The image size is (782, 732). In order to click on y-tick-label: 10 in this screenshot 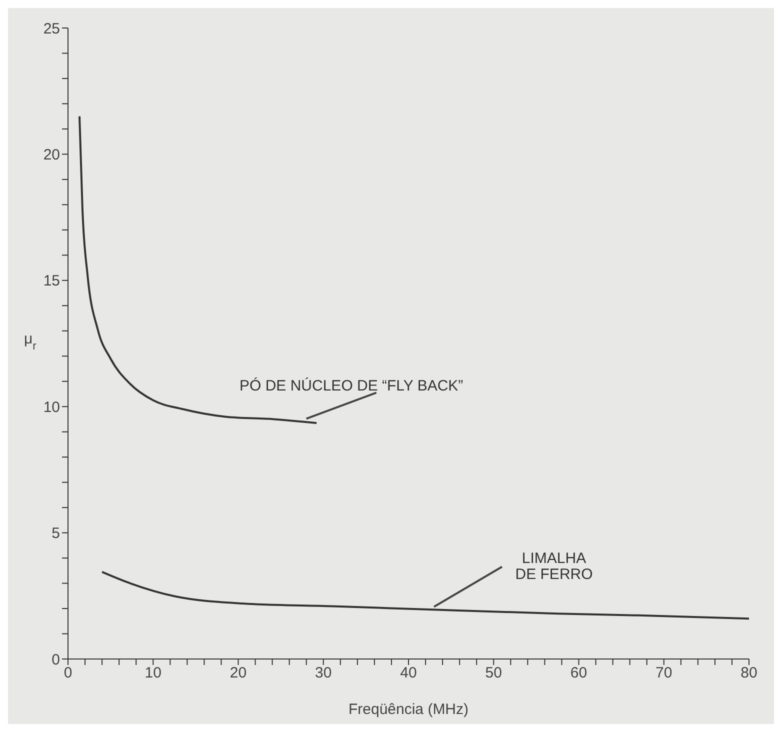, I will do `click(51, 407)`.